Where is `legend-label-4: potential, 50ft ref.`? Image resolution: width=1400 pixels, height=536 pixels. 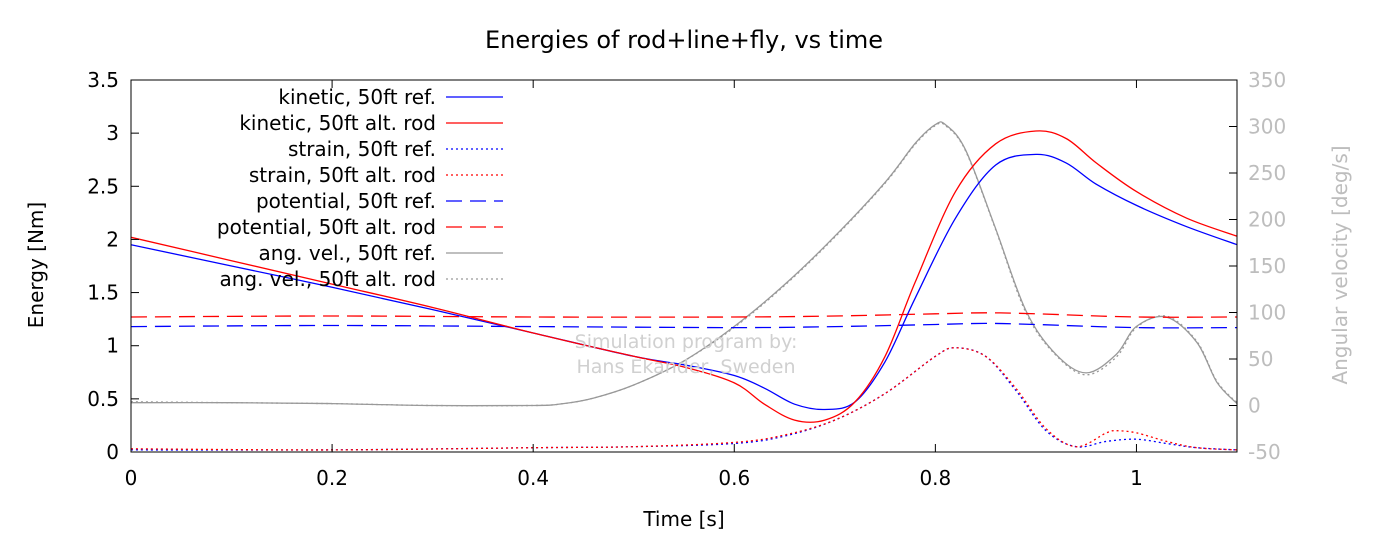
legend-label-4: potential, 50ft ref. is located at coordinates (346, 201).